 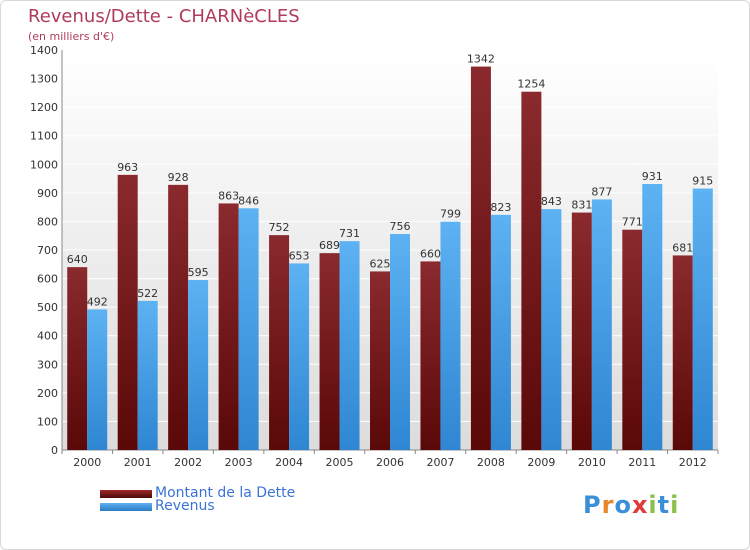 I want to click on data-label-dette: 1254, so click(x=531, y=84).